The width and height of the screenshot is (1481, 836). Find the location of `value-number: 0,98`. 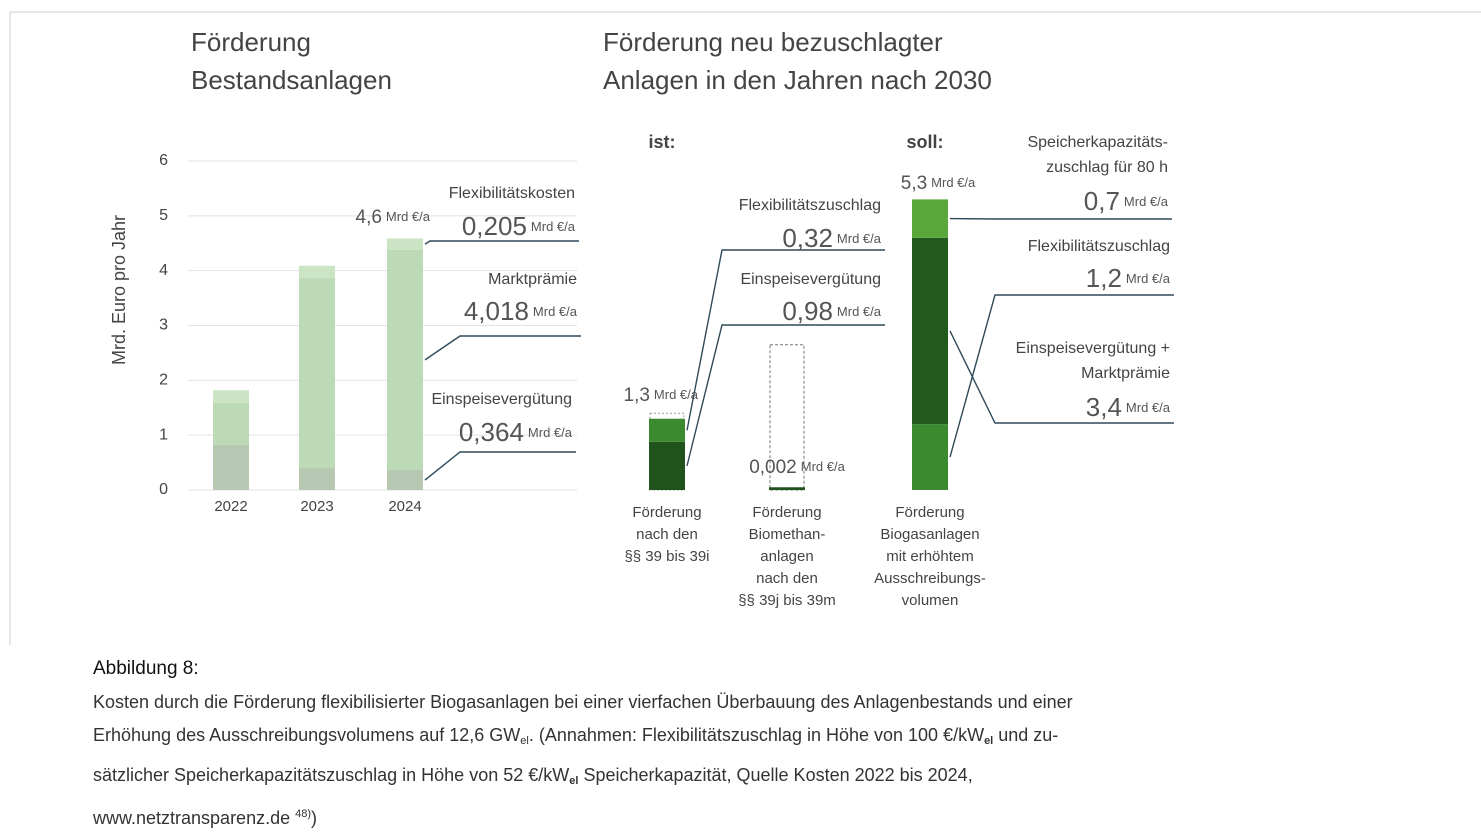

value-number: 0,98 is located at coordinates (807, 311).